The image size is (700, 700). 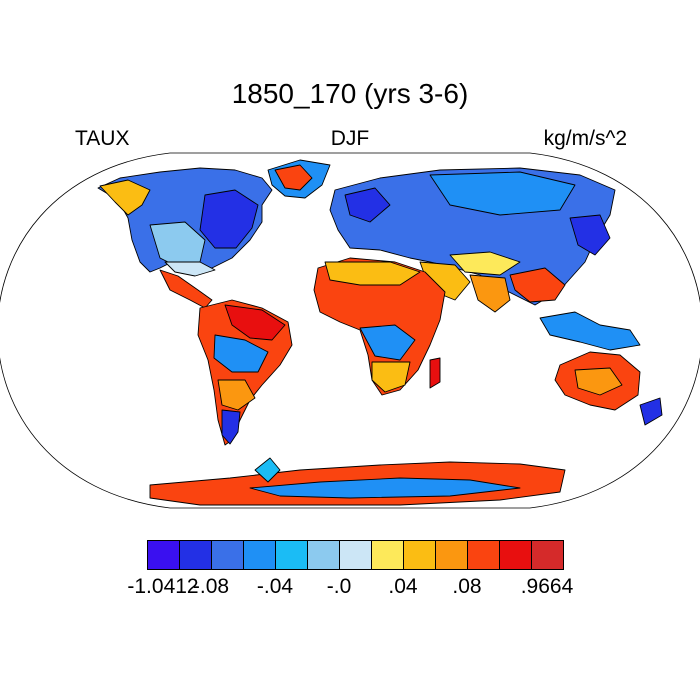 I want to click on east-asia, so click(x=590, y=235).